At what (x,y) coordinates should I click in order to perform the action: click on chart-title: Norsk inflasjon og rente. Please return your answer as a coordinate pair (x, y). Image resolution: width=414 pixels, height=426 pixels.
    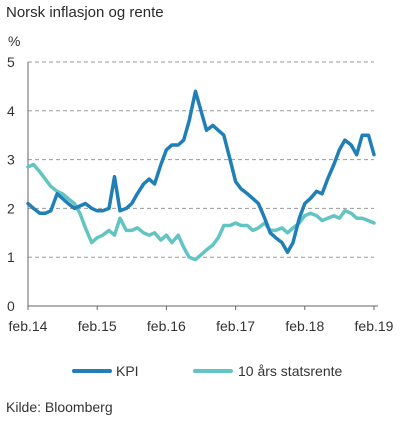
    Looking at the image, I should click on (85, 12).